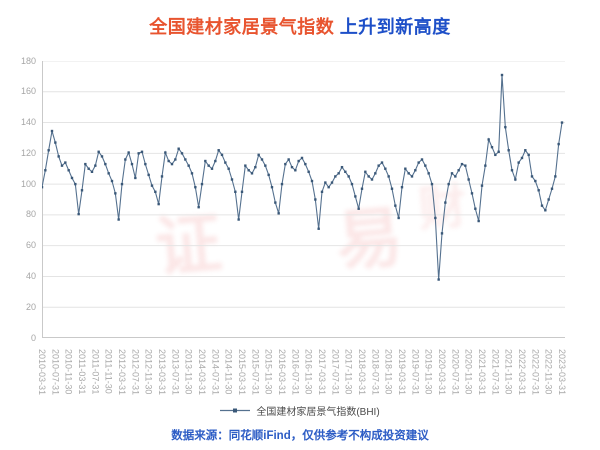 This screenshot has height=450, width=600. I want to click on legend: 全国建材家居景气指数(BHI), so click(300, 410).